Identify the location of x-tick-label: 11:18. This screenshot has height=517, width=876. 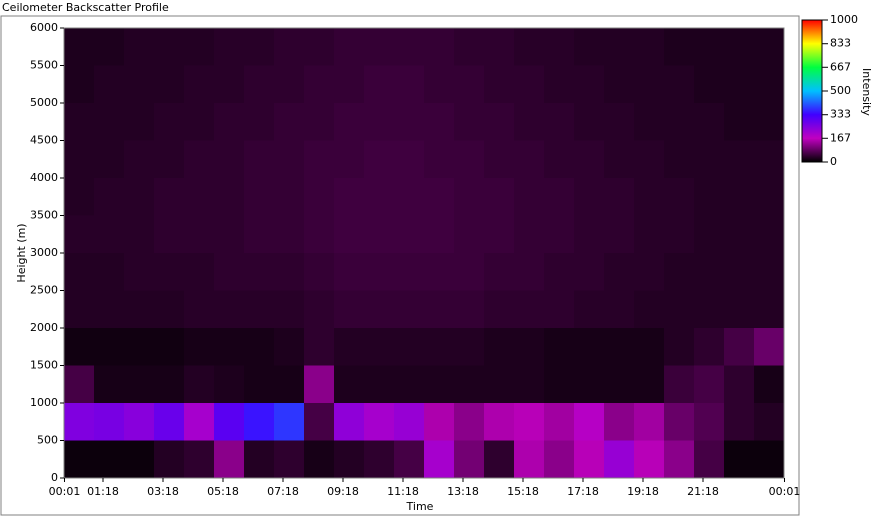
(403, 491).